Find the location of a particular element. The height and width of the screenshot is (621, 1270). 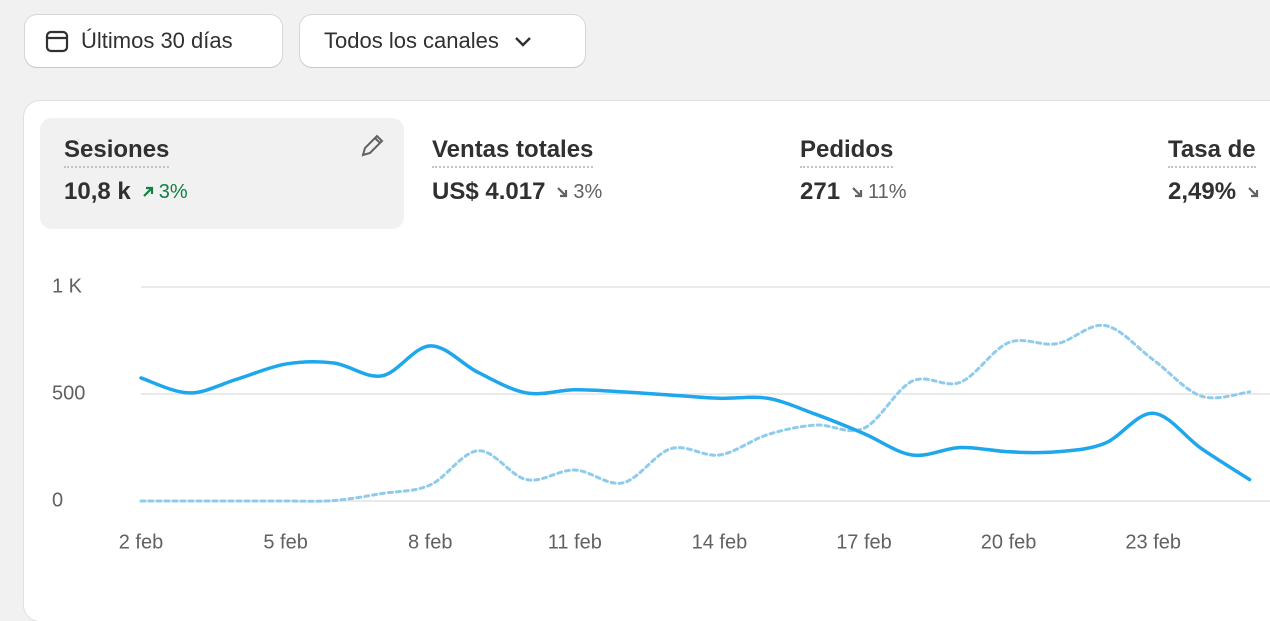

arrow-up is located at coordinates (147, 191).